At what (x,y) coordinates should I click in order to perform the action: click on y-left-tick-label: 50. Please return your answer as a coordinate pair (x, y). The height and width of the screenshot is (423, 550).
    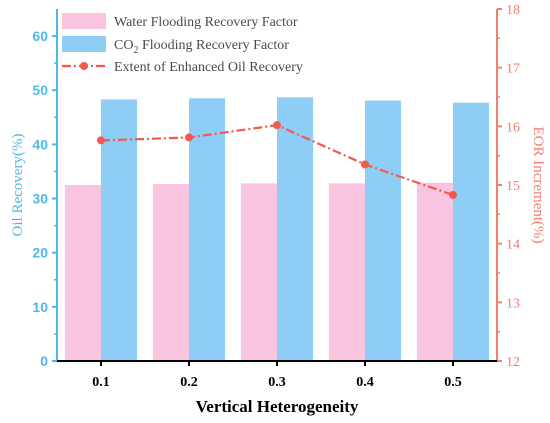
    Looking at the image, I should click on (40, 90).